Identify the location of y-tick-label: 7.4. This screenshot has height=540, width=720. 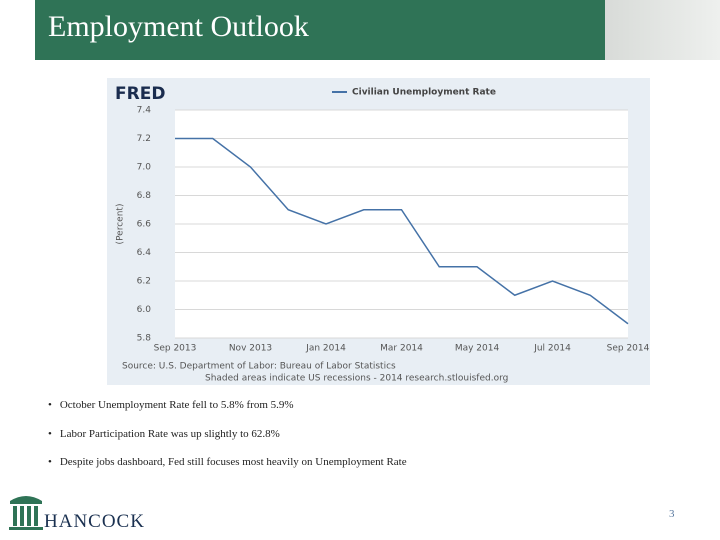
(144, 111).